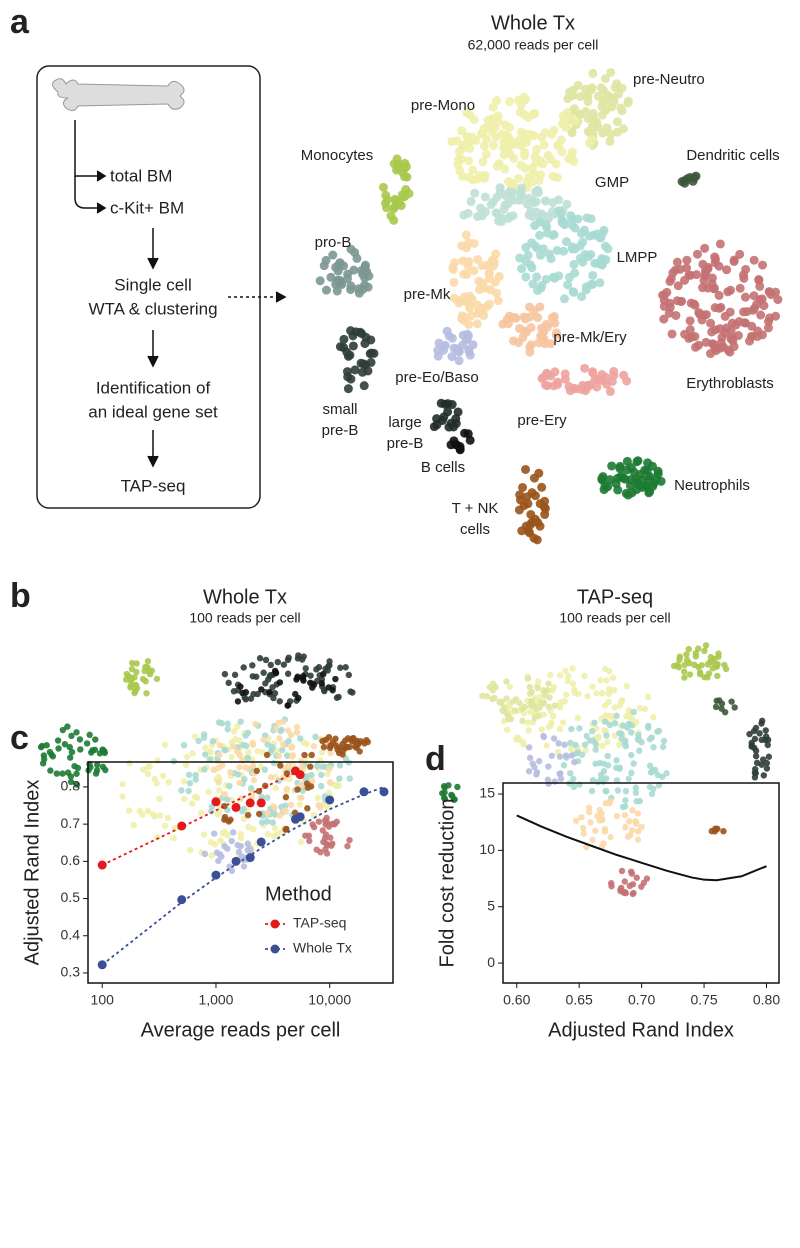  I want to click on y-tick-label: 0.6, so click(71, 860).